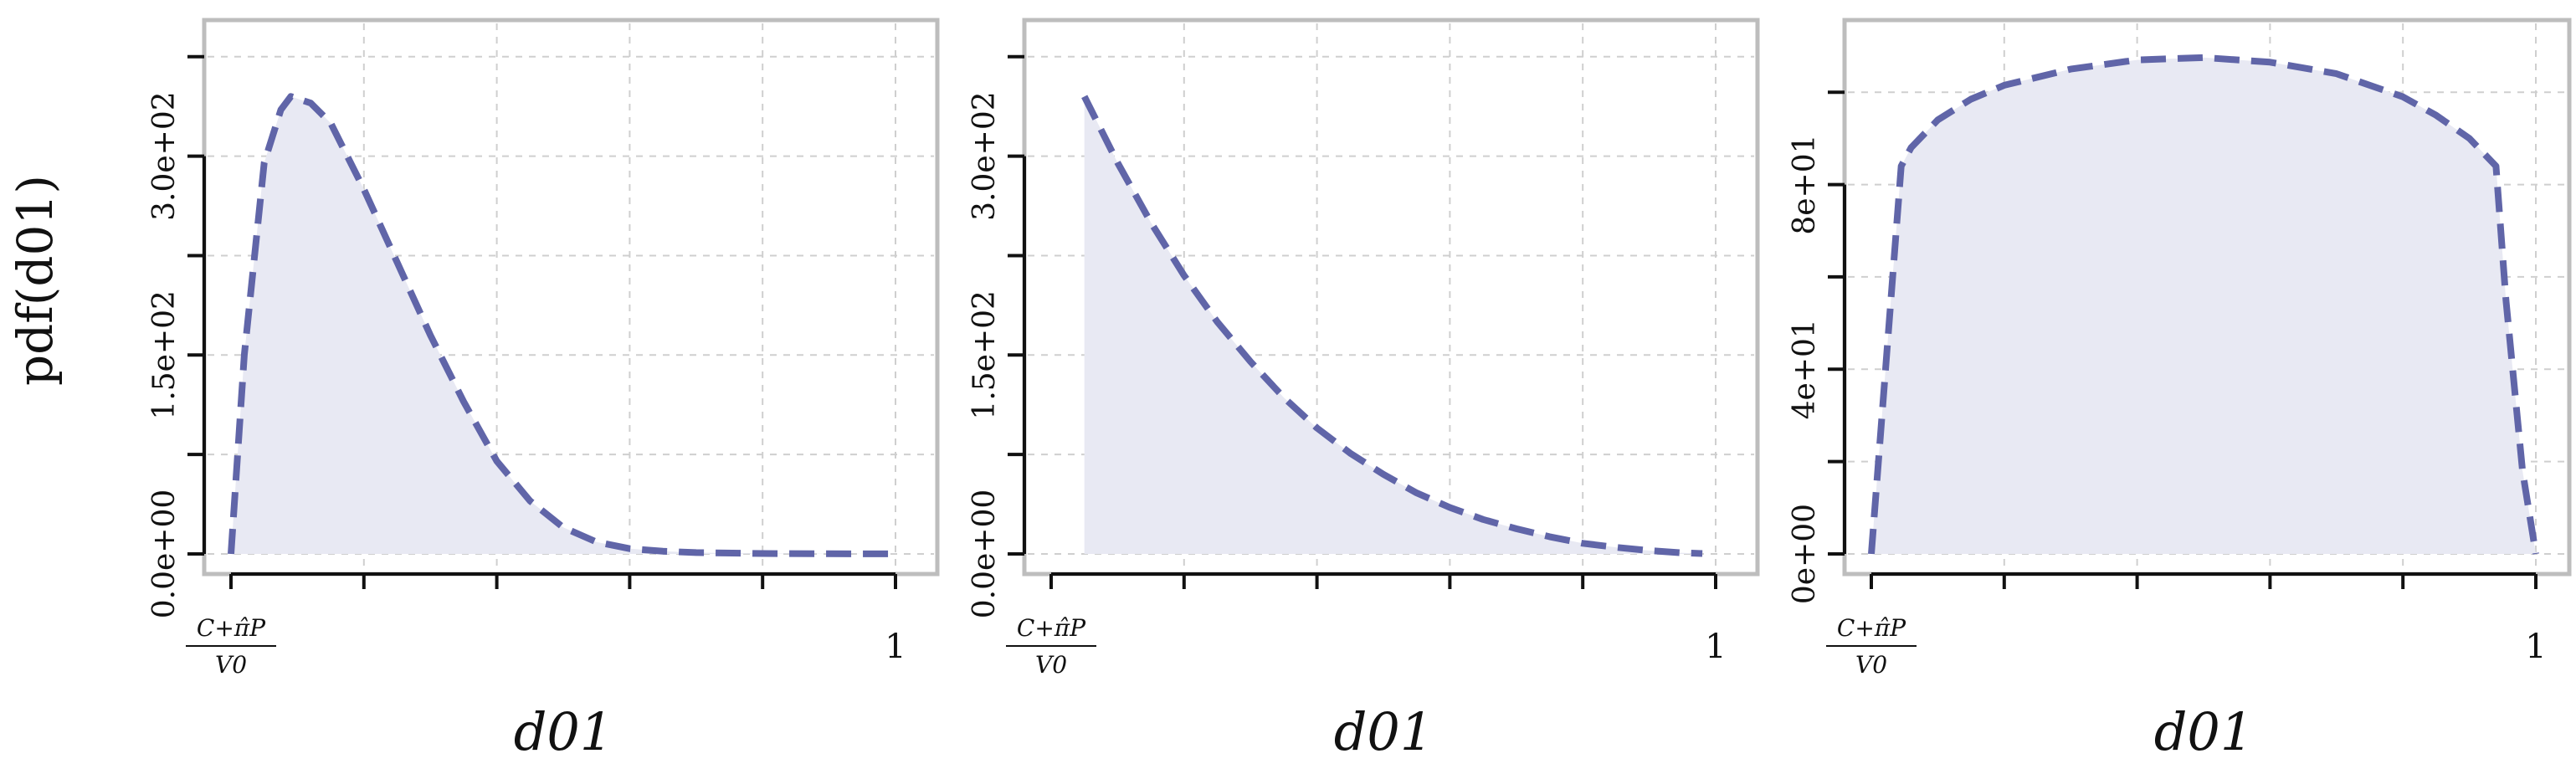 This screenshot has height=774, width=2576. What do you see at coordinates (1805, 184) in the screenshot?
I see `y-tick-label: 8e+01` at bounding box center [1805, 184].